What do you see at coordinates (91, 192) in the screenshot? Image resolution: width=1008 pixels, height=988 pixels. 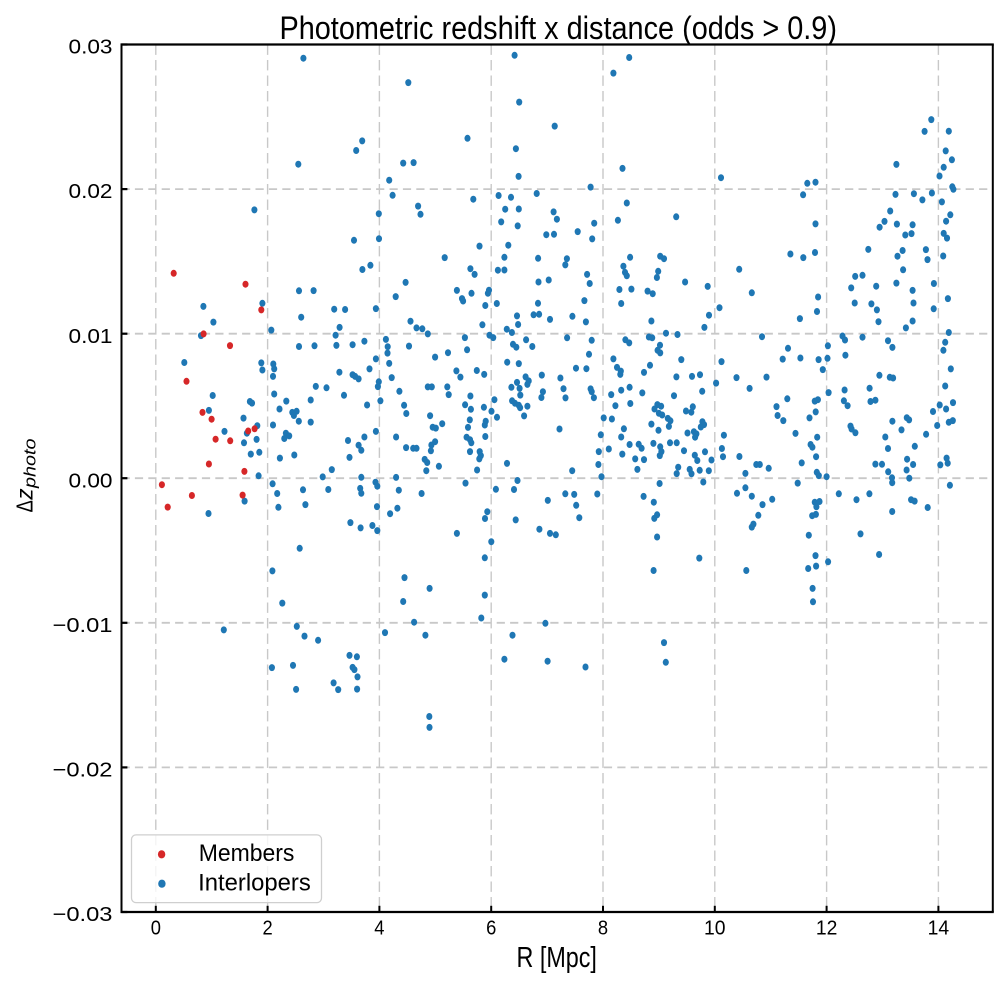 I see `svg-text: 0.02` at bounding box center [91, 192].